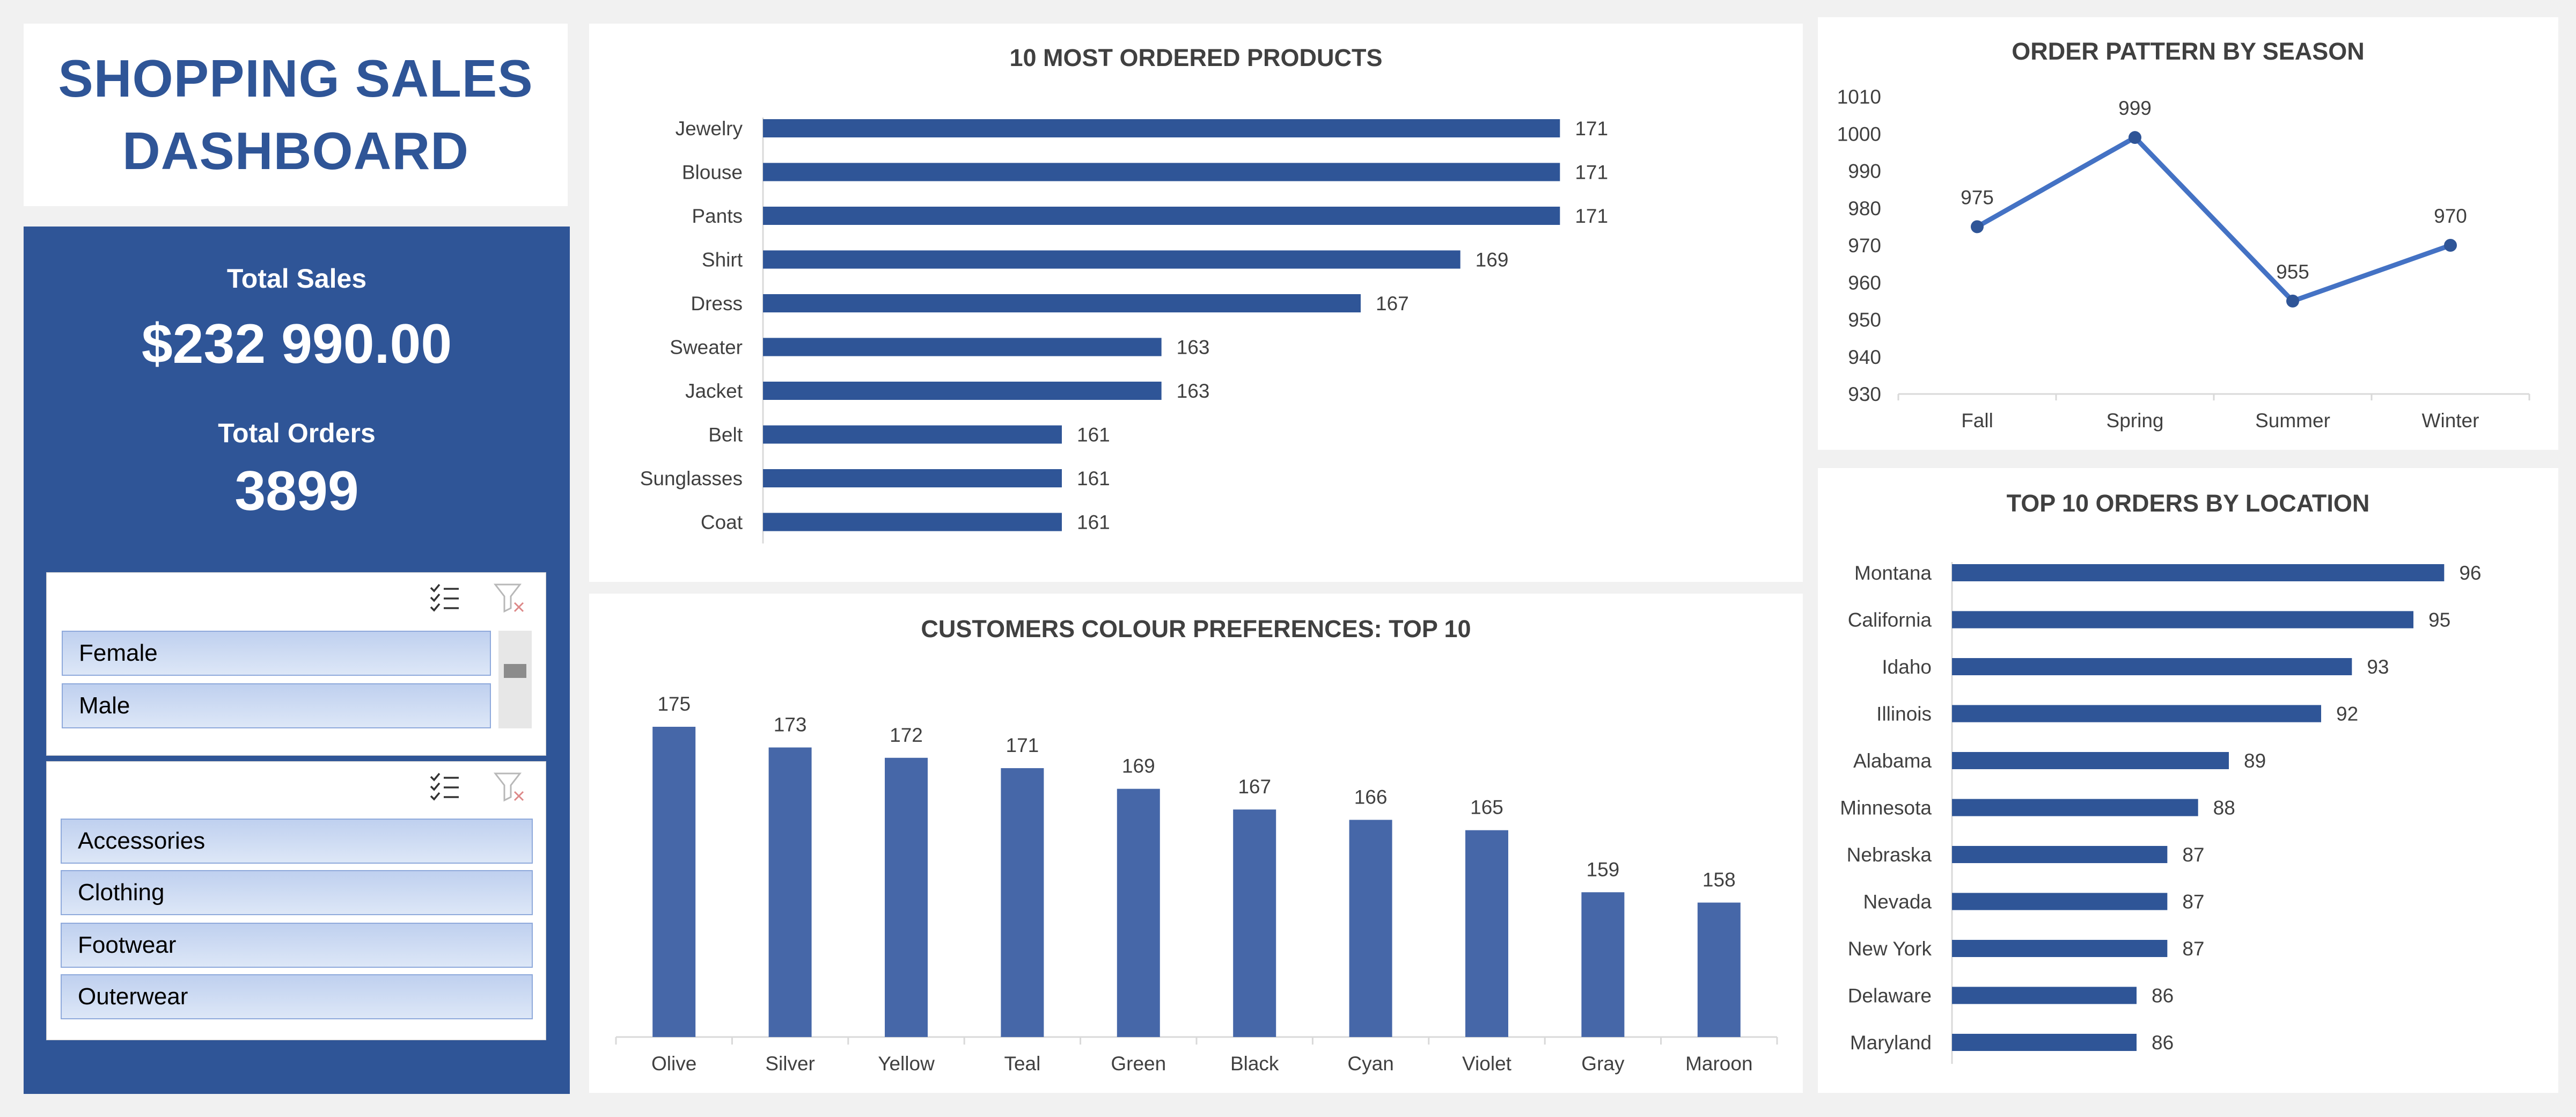  I want to click on category-slicer: Accessories Clothing Footwear Outerwear, so click(296, 900).